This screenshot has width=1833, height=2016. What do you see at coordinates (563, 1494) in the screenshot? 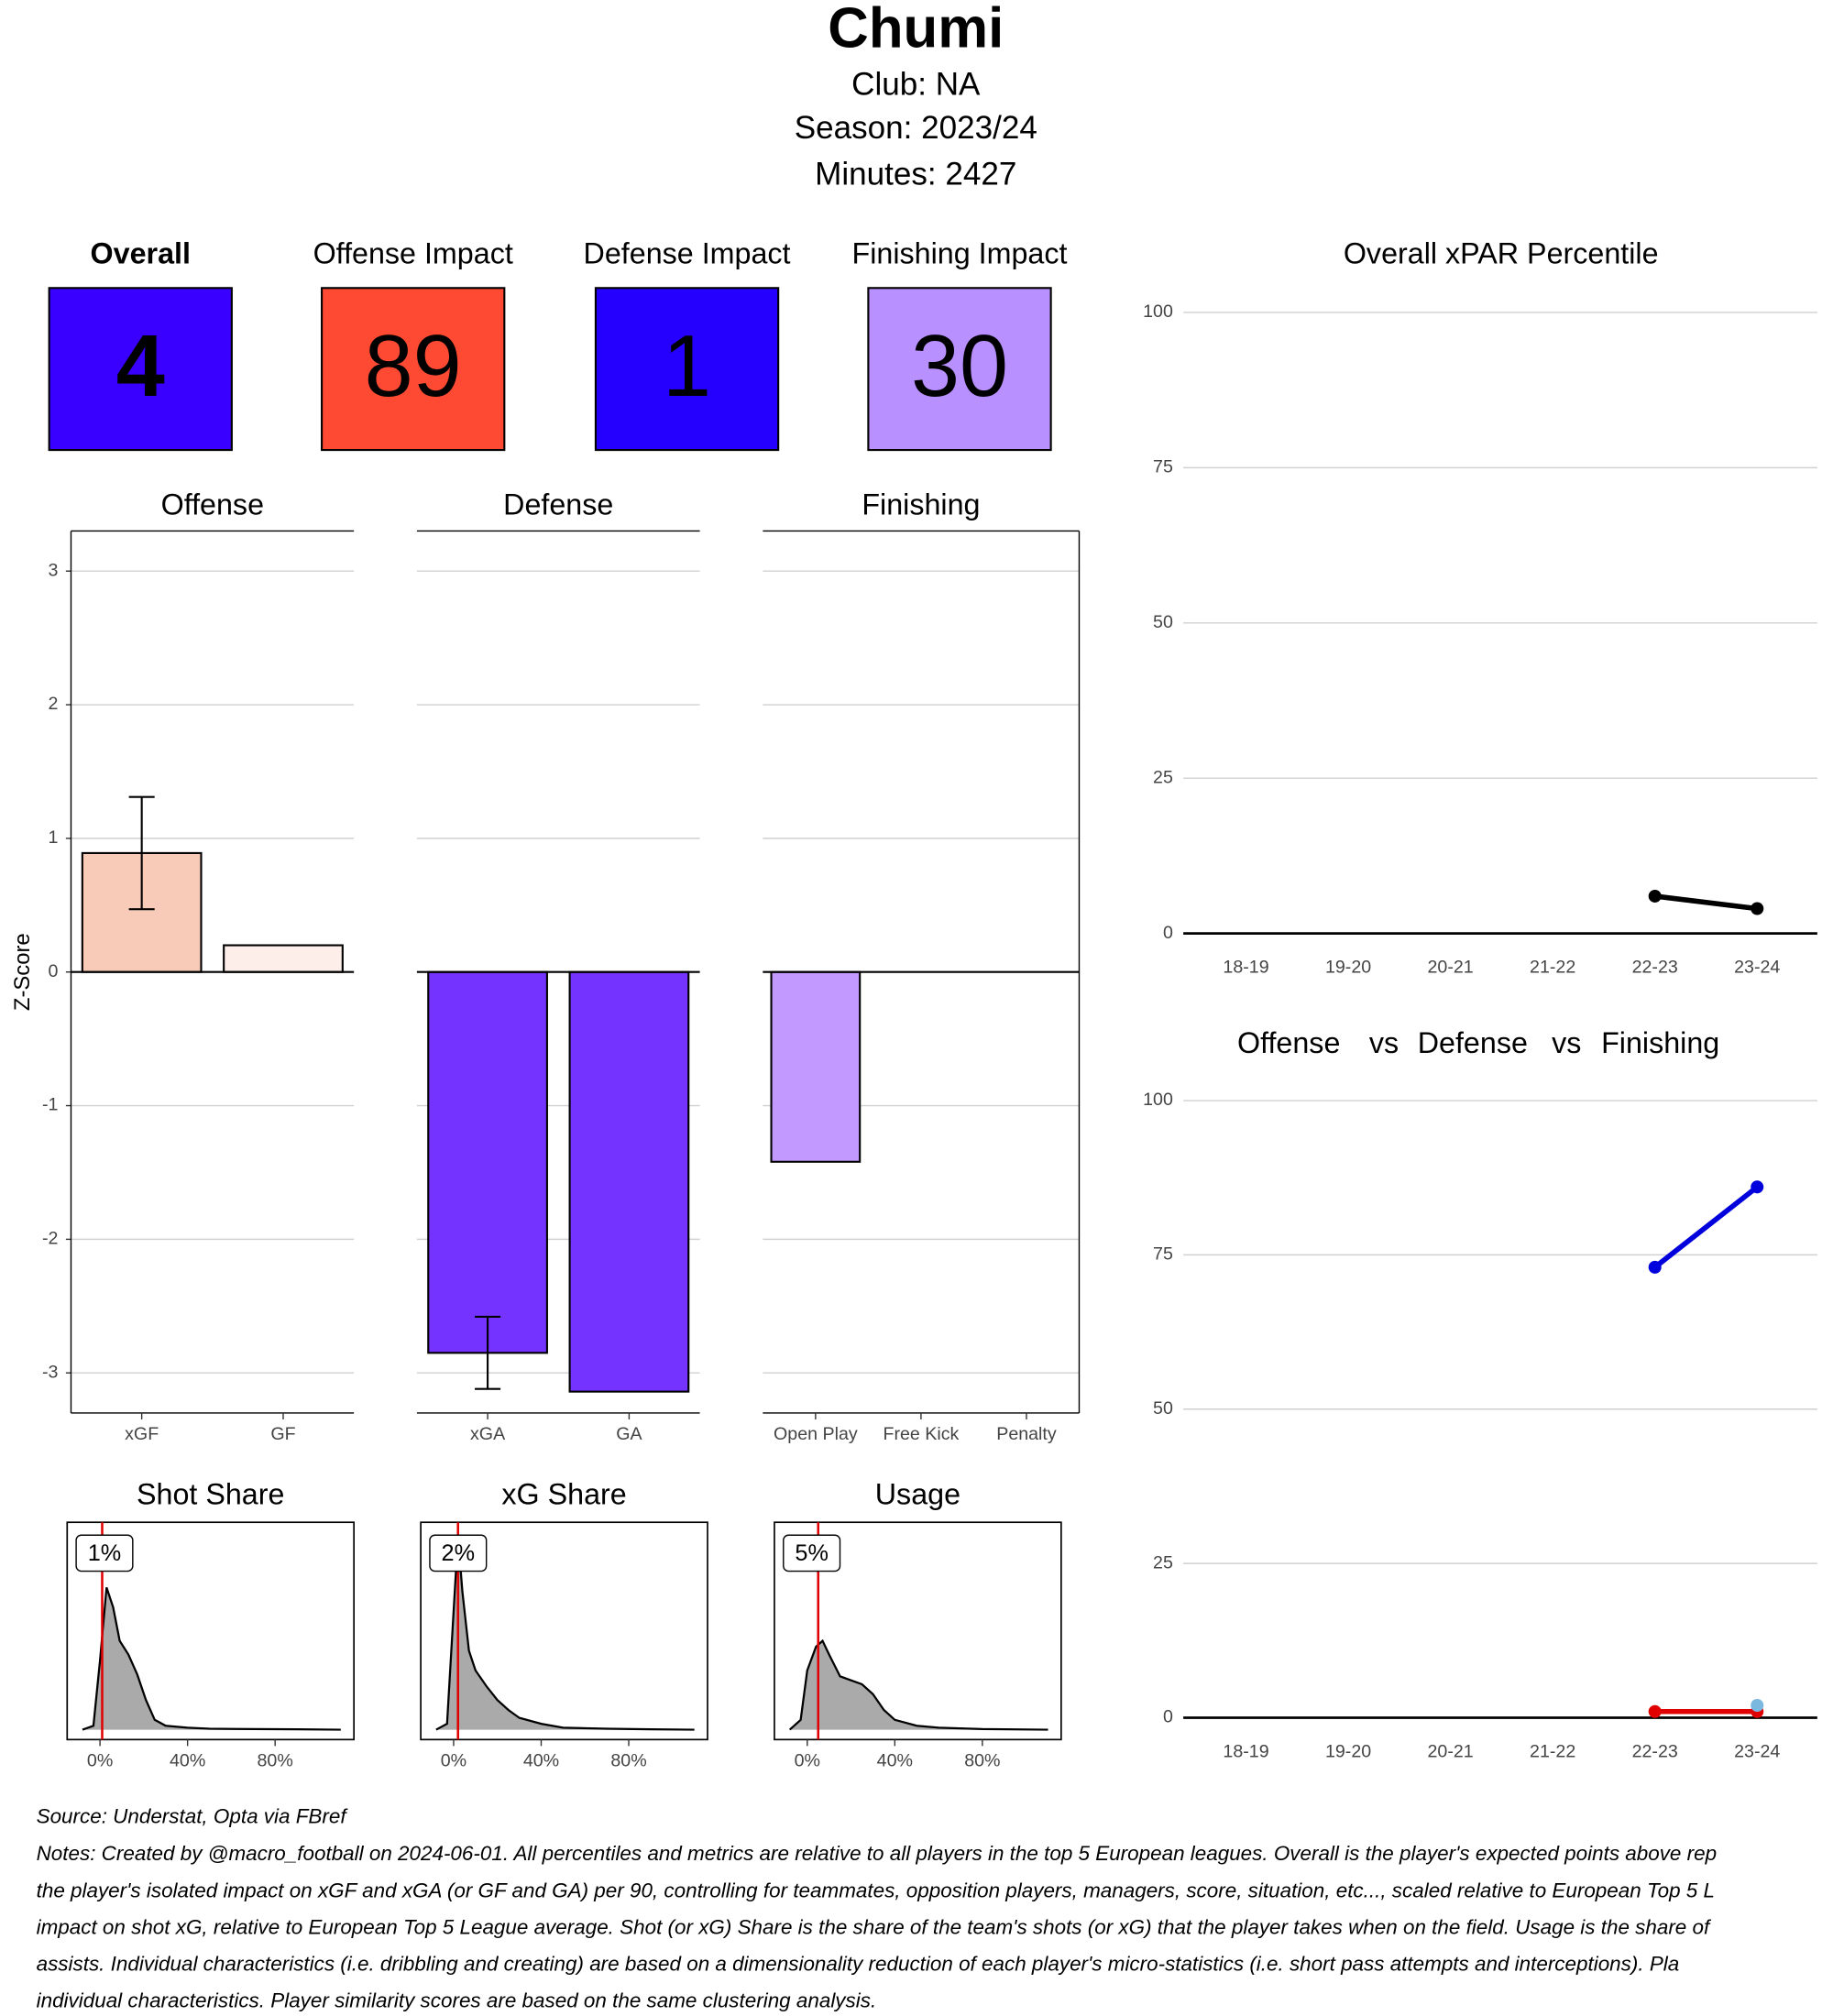
I see `facet-title: xG Share` at bounding box center [563, 1494].